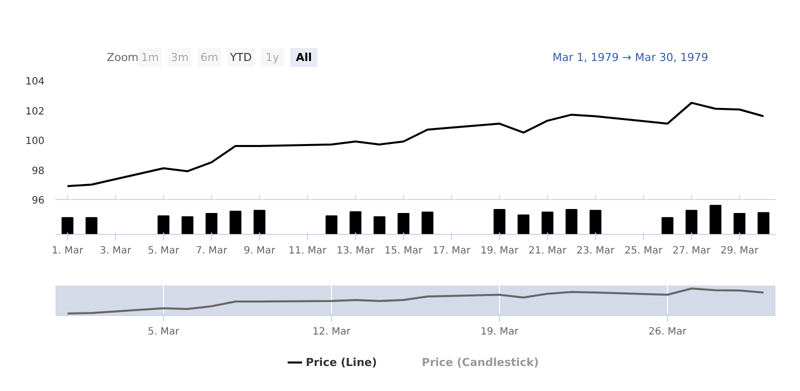 This screenshot has width=800, height=391. What do you see at coordinates (644, 251) in the screenshot?
I see `x-tick-label: 25. Mar` at bounding box center [644, 251].